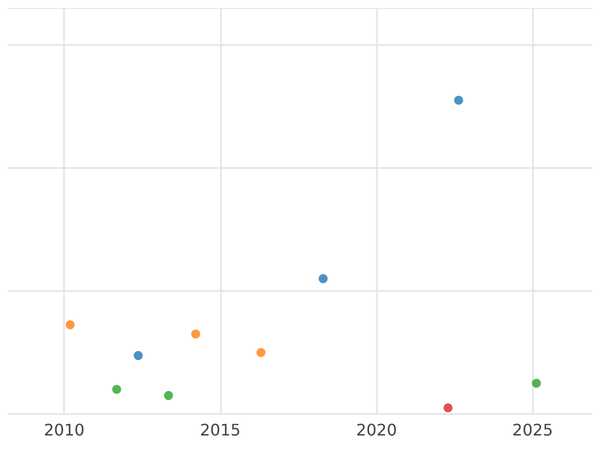 This screenshot has height=450, width=600. Describe the element at coordinates (64, 430) in the screenshot. I see `x-tick-label: 2010` at that location.